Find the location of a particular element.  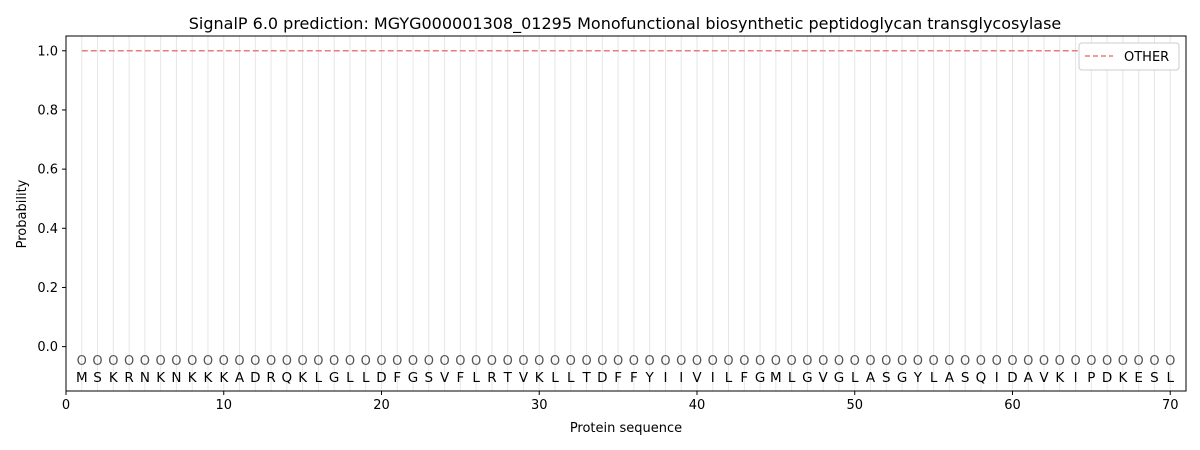

residue-label: P is located at coordinates (1091, 378).